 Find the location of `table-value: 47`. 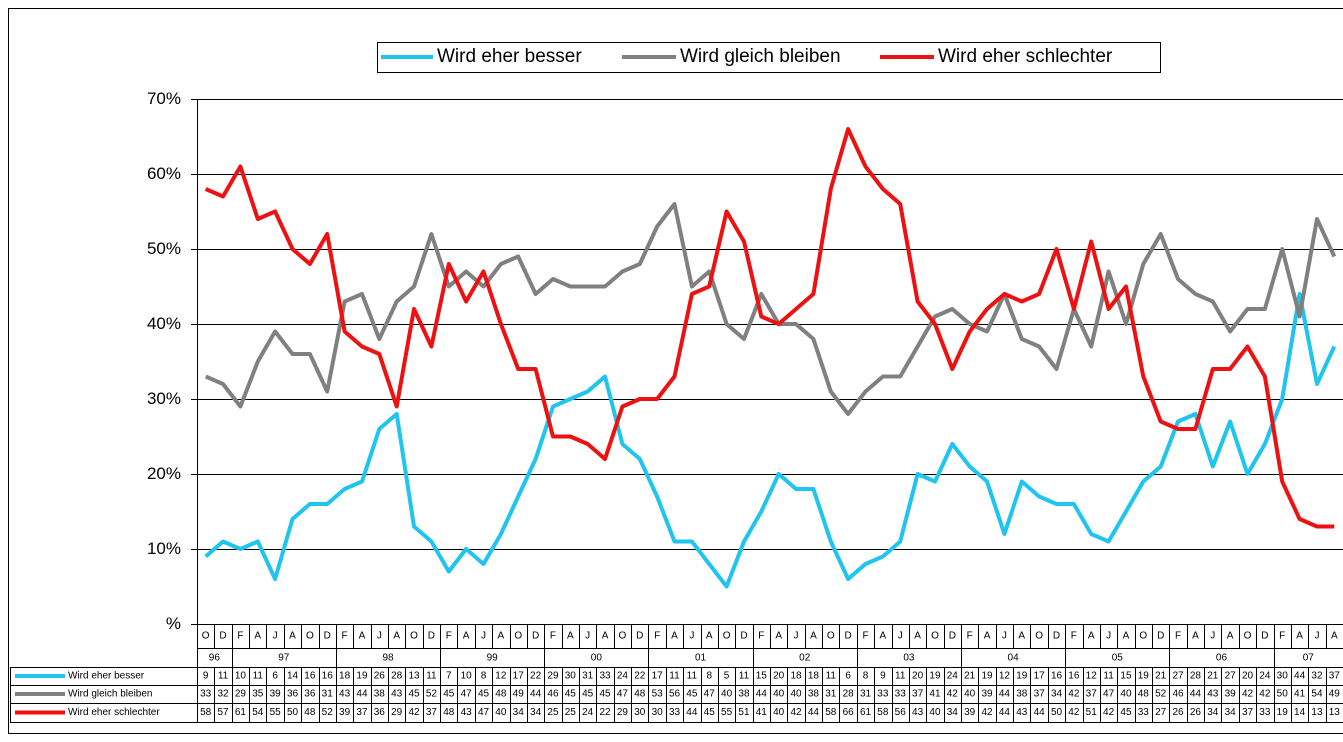

table-value: 47 is located at coordinates (623, 694).